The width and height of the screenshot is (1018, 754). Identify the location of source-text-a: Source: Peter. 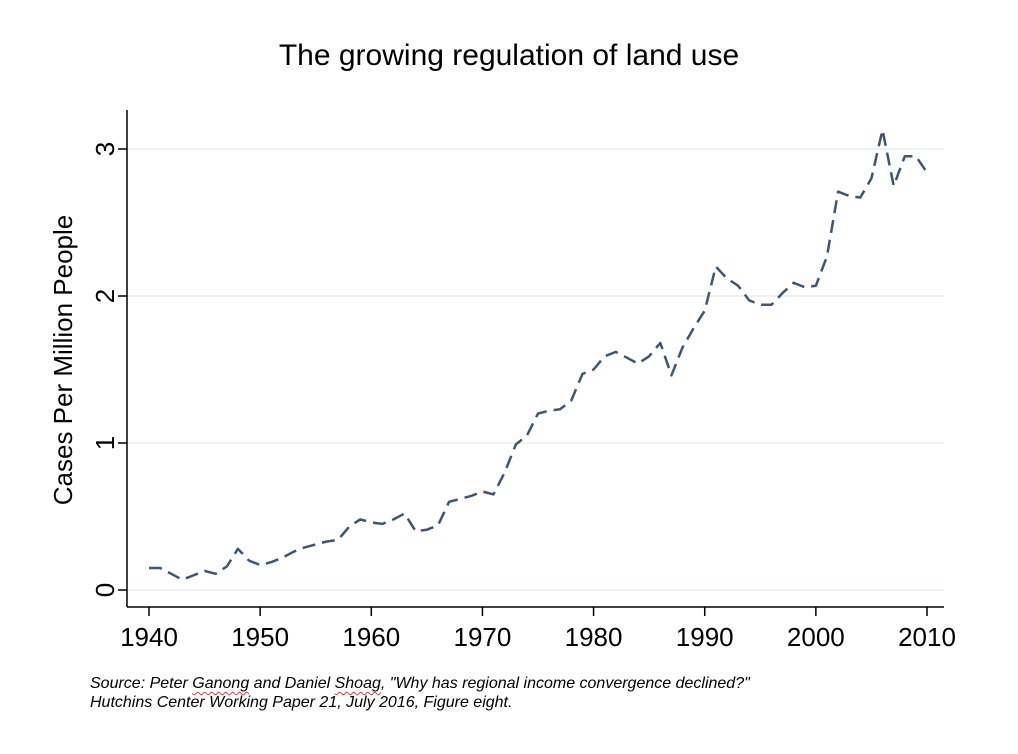
(141, 683).